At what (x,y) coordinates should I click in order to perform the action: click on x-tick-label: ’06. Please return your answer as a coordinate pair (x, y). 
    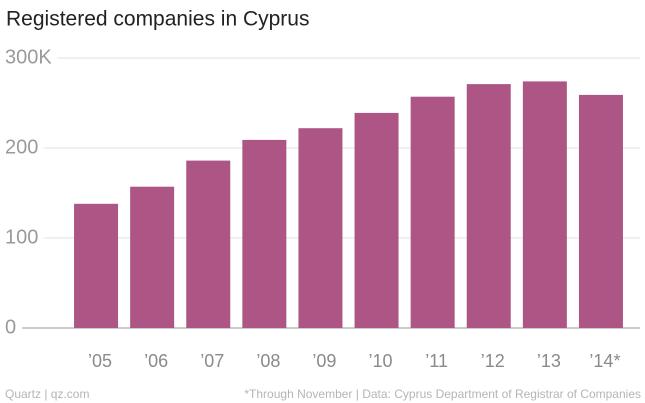
    Looking at the image, I should click on (156, 361).